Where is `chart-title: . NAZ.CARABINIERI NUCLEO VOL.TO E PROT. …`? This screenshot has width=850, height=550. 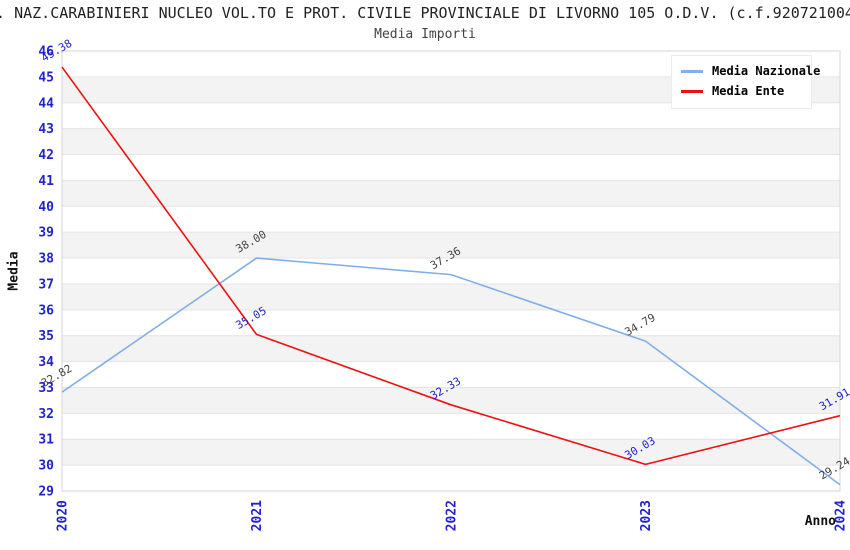 chart-title: . NAZ.CARABINIERI NUCLEO VOL.TO E PROT. … is located at coordinates (425, 14).